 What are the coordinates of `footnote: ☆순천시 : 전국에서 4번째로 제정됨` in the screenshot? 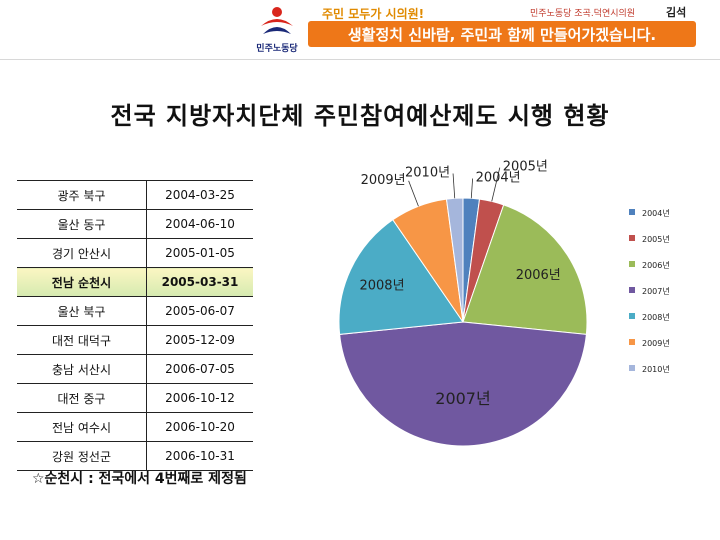 It's located at (139, 479).